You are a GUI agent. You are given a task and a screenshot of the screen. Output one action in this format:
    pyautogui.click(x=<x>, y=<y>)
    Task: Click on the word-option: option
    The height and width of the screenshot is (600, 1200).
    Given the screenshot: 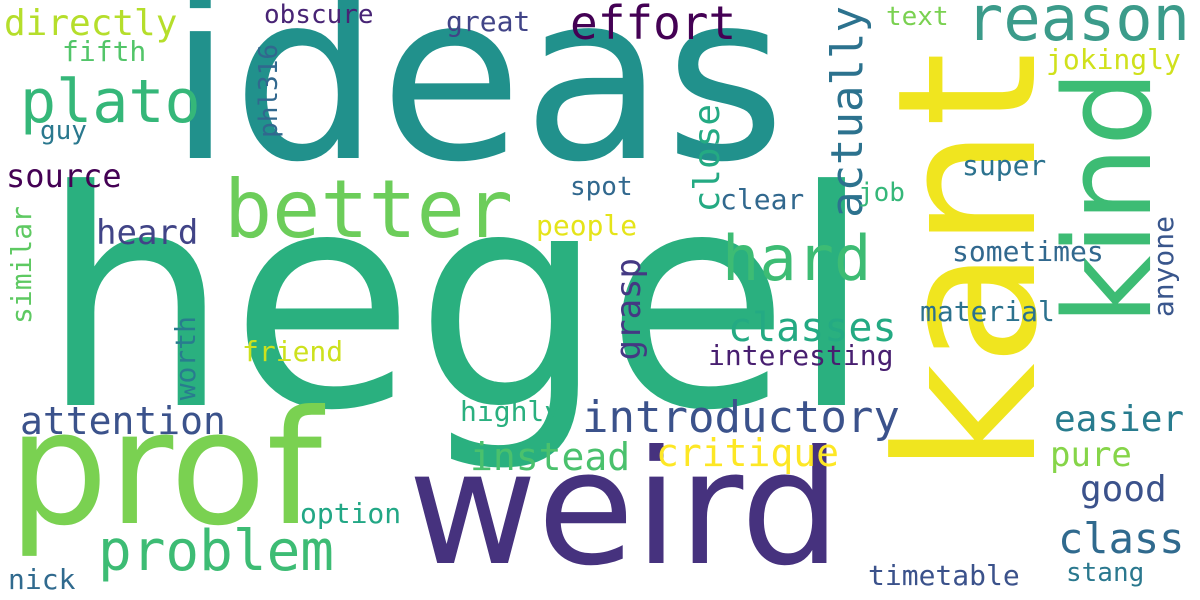 What is the action you would take?
    pyautogui.click(x=351, y=513)
    